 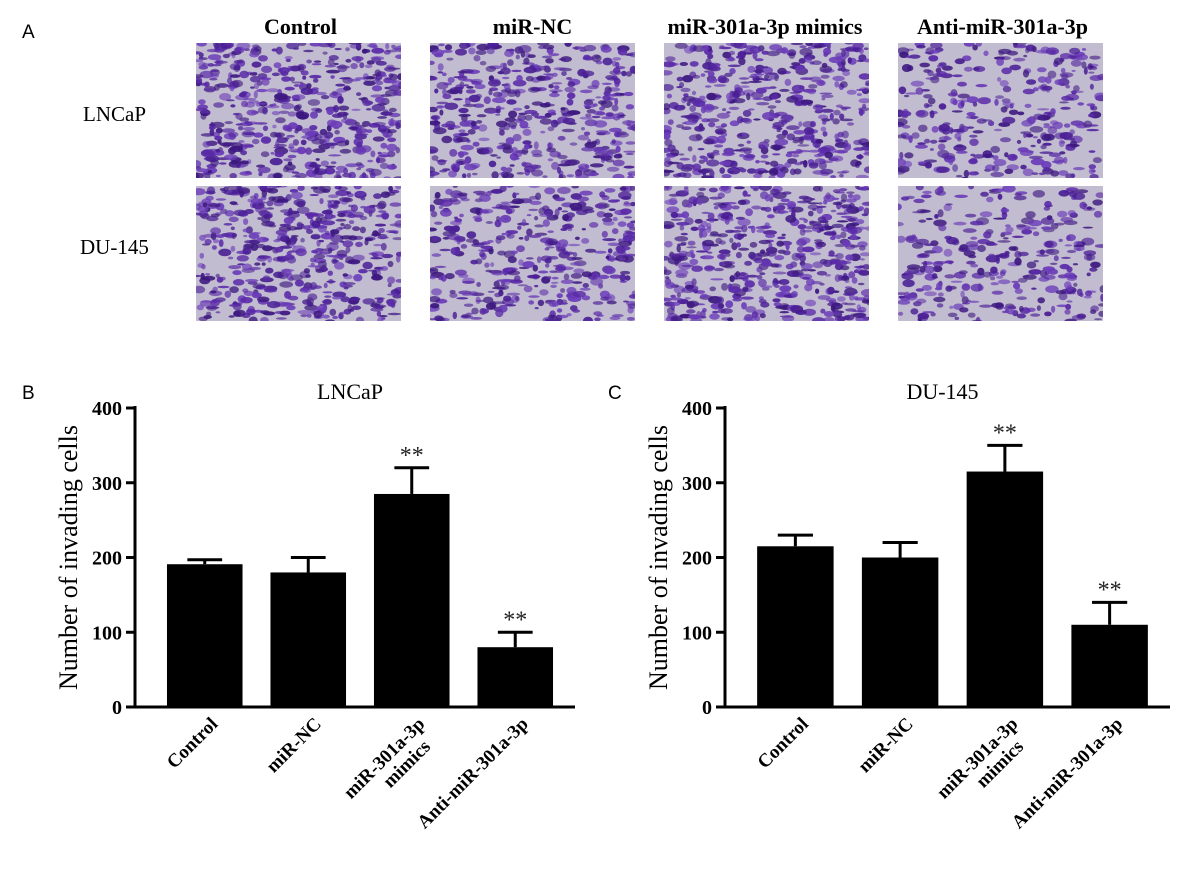 I want to click on micrograph-lncap-anti, so click(x=1000, y=110).